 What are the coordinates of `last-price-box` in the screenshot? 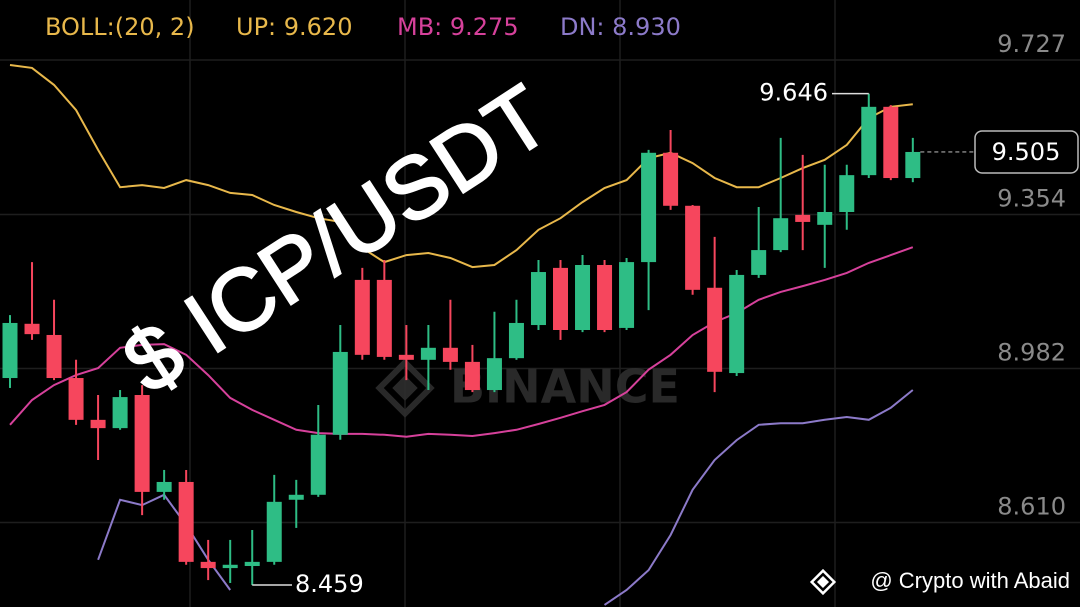 It's located at (1026, 152).